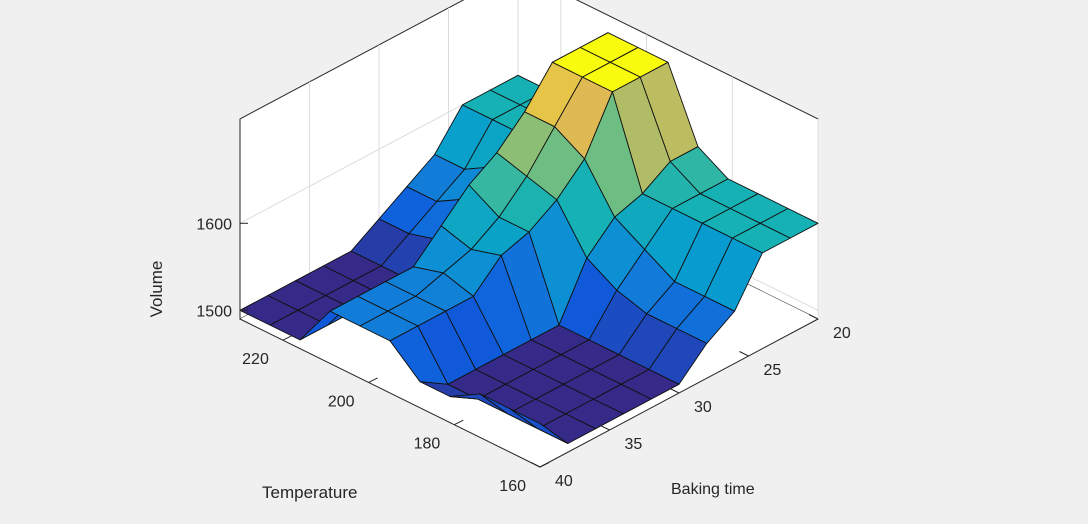  I want to click on z-axis-label: Volume, so click(156, 289).